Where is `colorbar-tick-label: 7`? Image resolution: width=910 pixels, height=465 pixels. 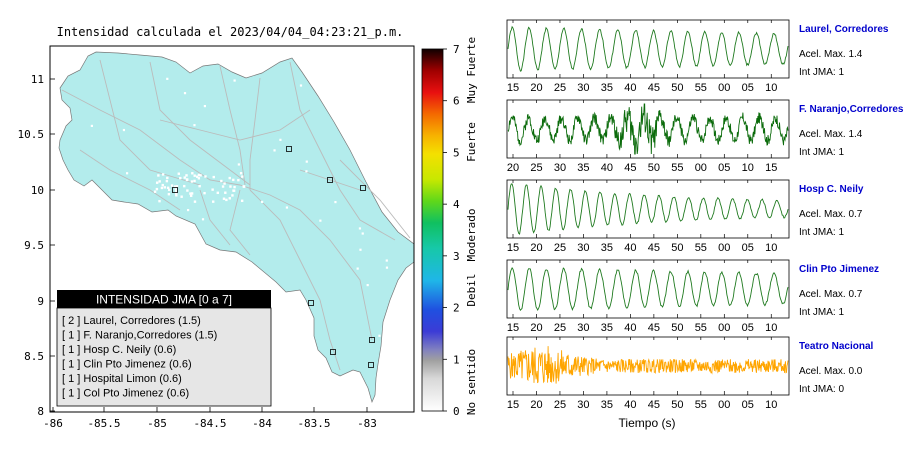
colorbar-tick-label: 7 is located at coordinates (456, 49).